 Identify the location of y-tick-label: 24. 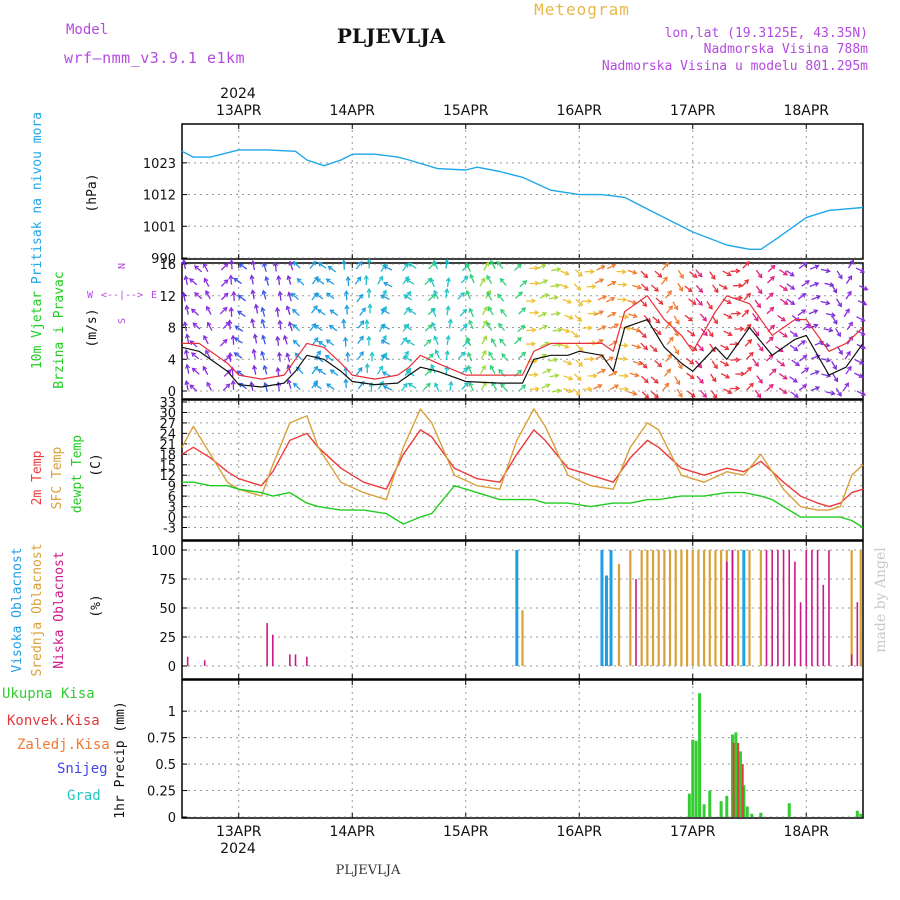
(167, 434).